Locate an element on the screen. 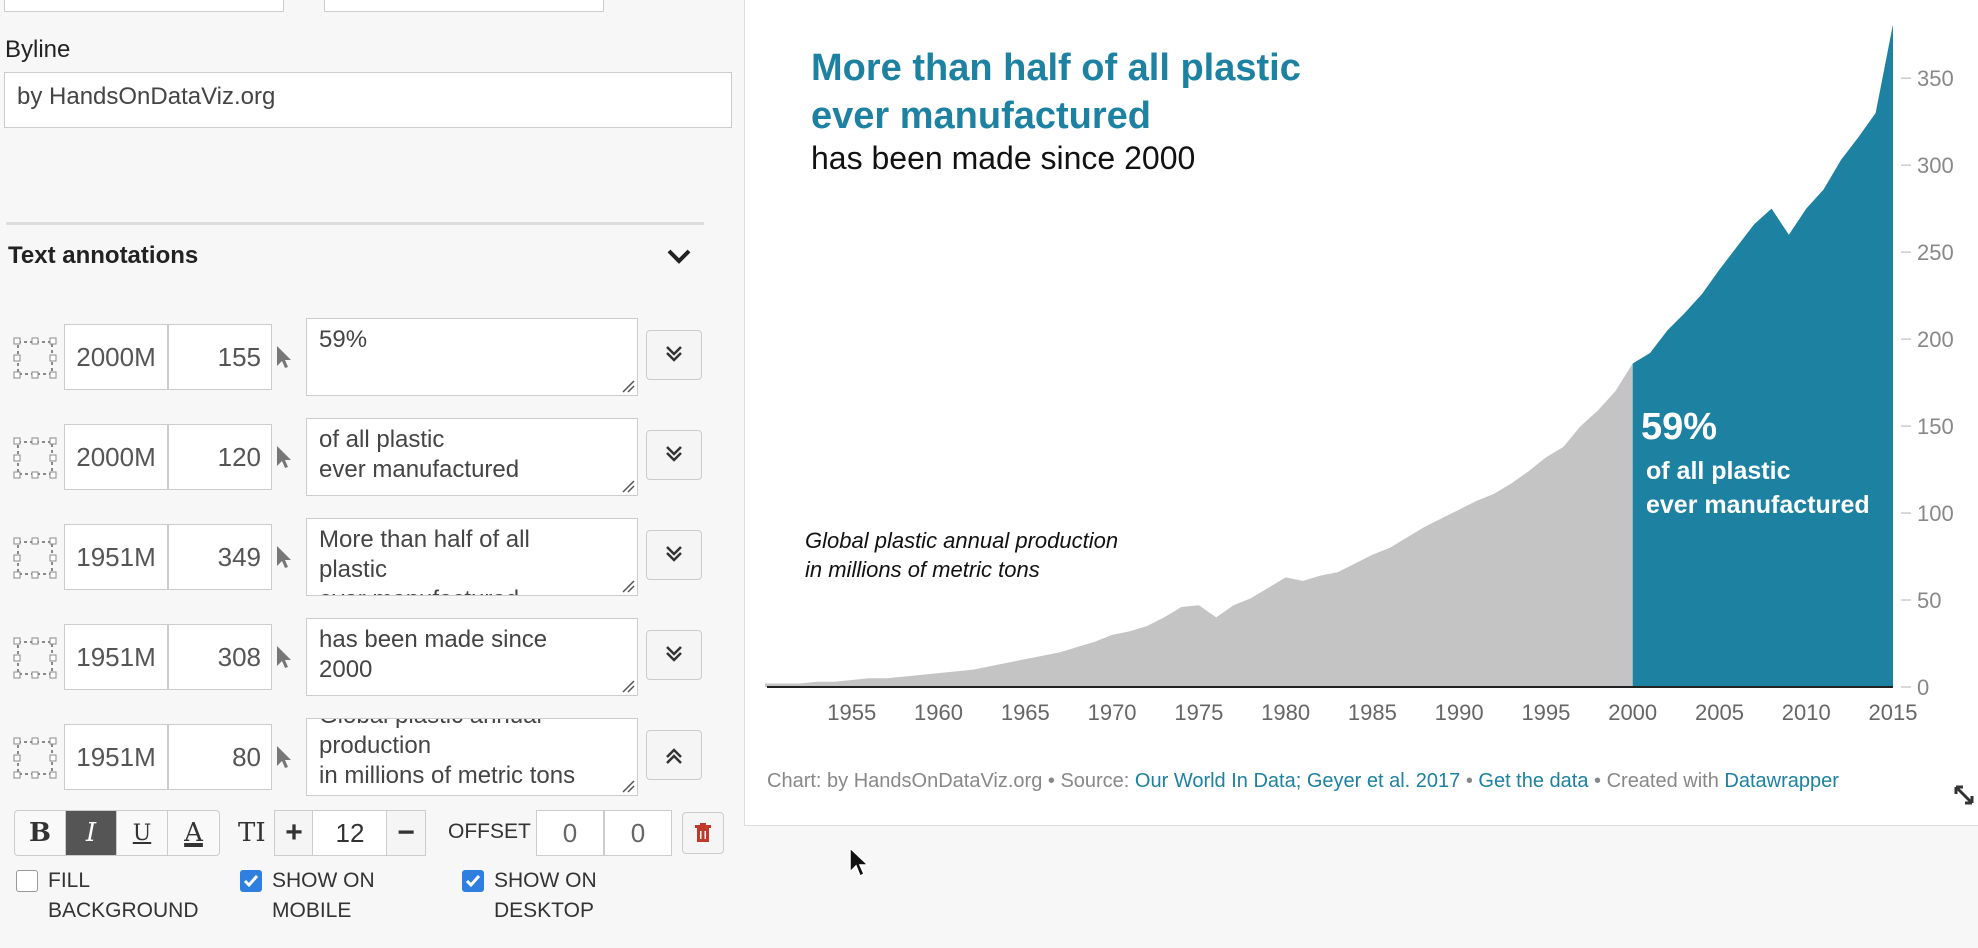 The width and height of the screenshot is (1978, 948). source-link: Our World In Data; Geyer et al. 2017 is located at coordinates (1297, 781).